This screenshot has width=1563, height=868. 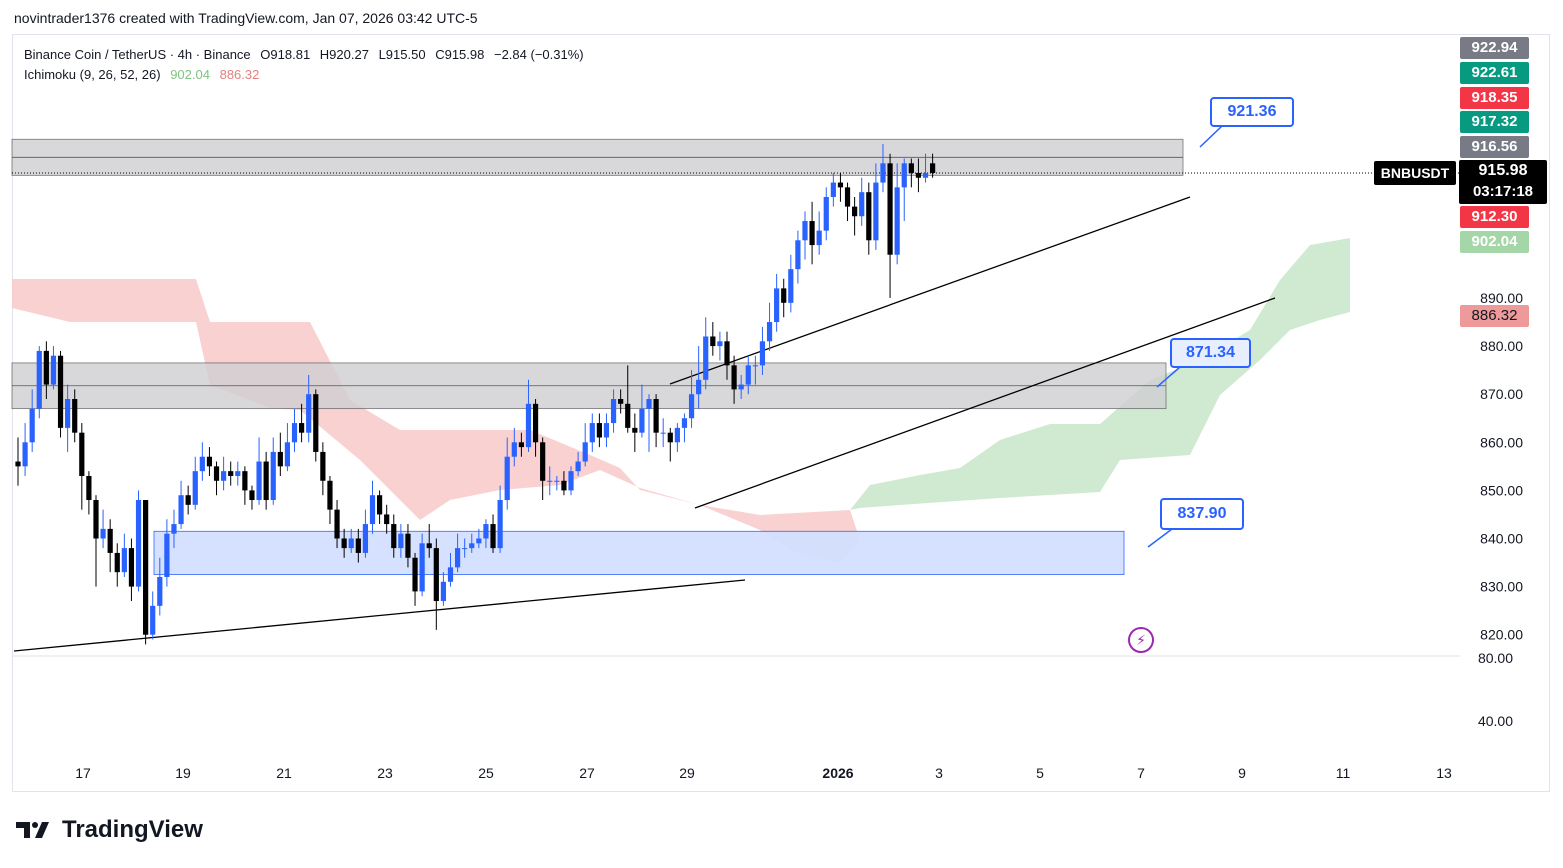 I want to click on x-tick-label: 29, so click(x=687, y=773).